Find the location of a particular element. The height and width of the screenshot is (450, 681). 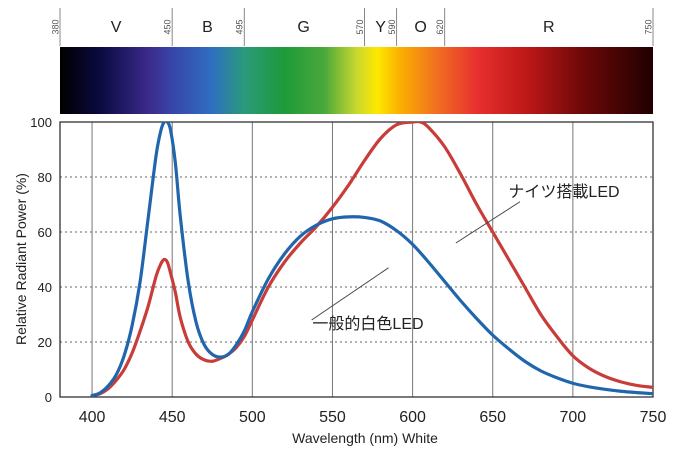

y-tick-60: 60 is located at coordinates (45, 232).